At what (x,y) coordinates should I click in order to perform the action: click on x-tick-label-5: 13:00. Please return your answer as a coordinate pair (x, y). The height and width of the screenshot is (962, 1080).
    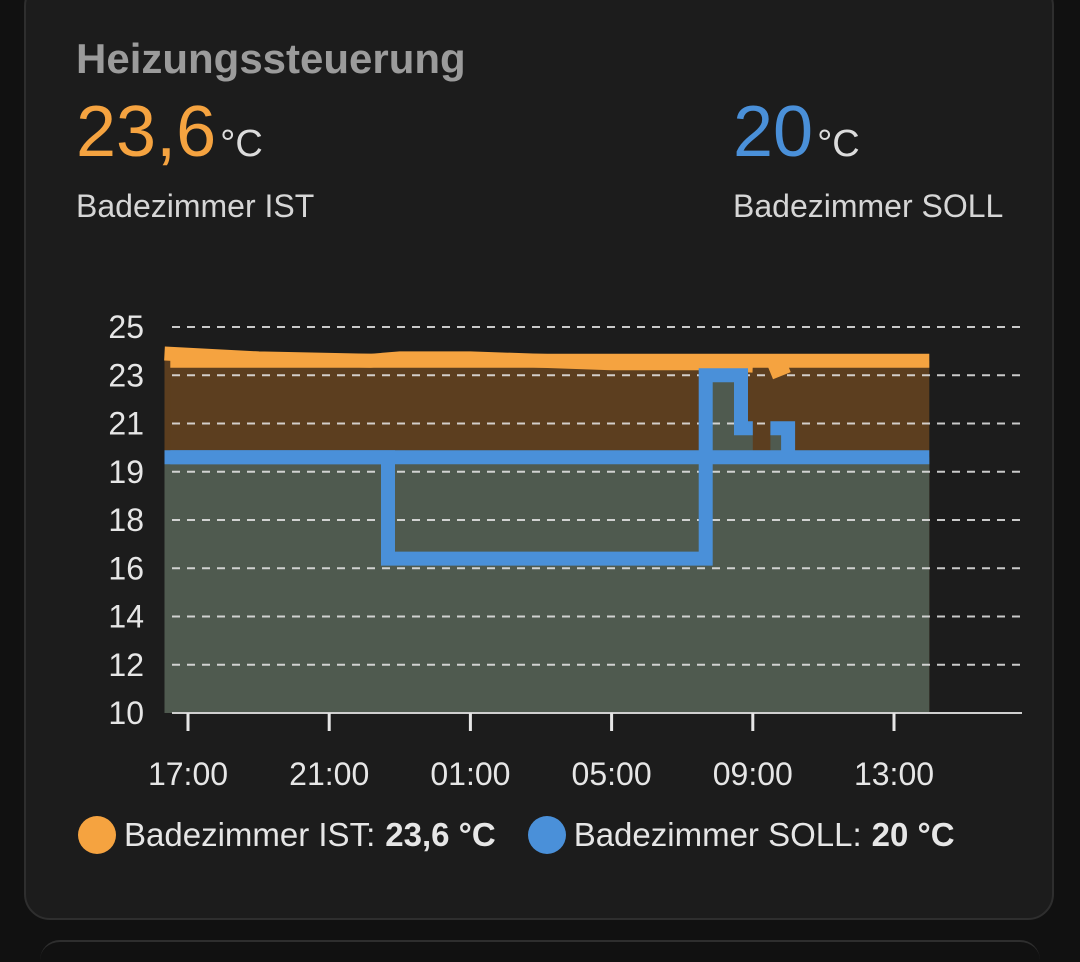
    Looking at the image, I should click on (894, 774).